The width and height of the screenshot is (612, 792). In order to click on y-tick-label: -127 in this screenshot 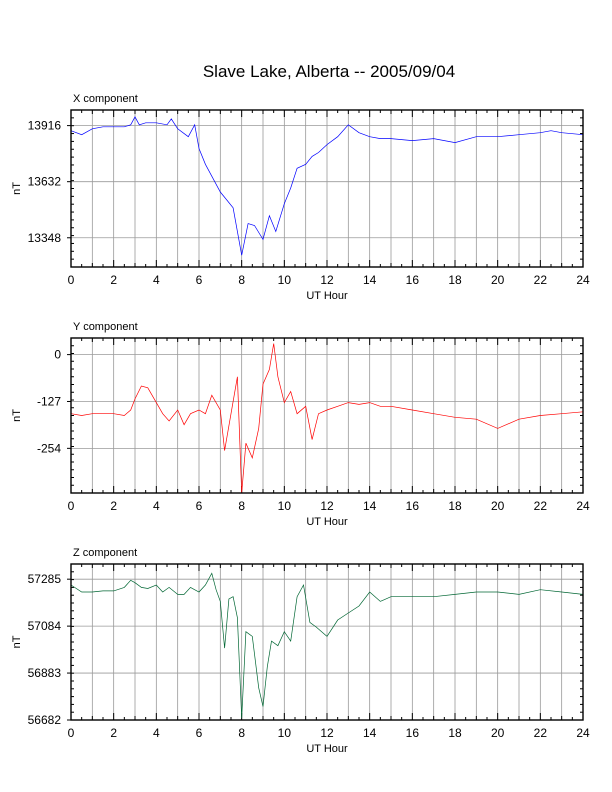, I will do `click(49, 401)`.